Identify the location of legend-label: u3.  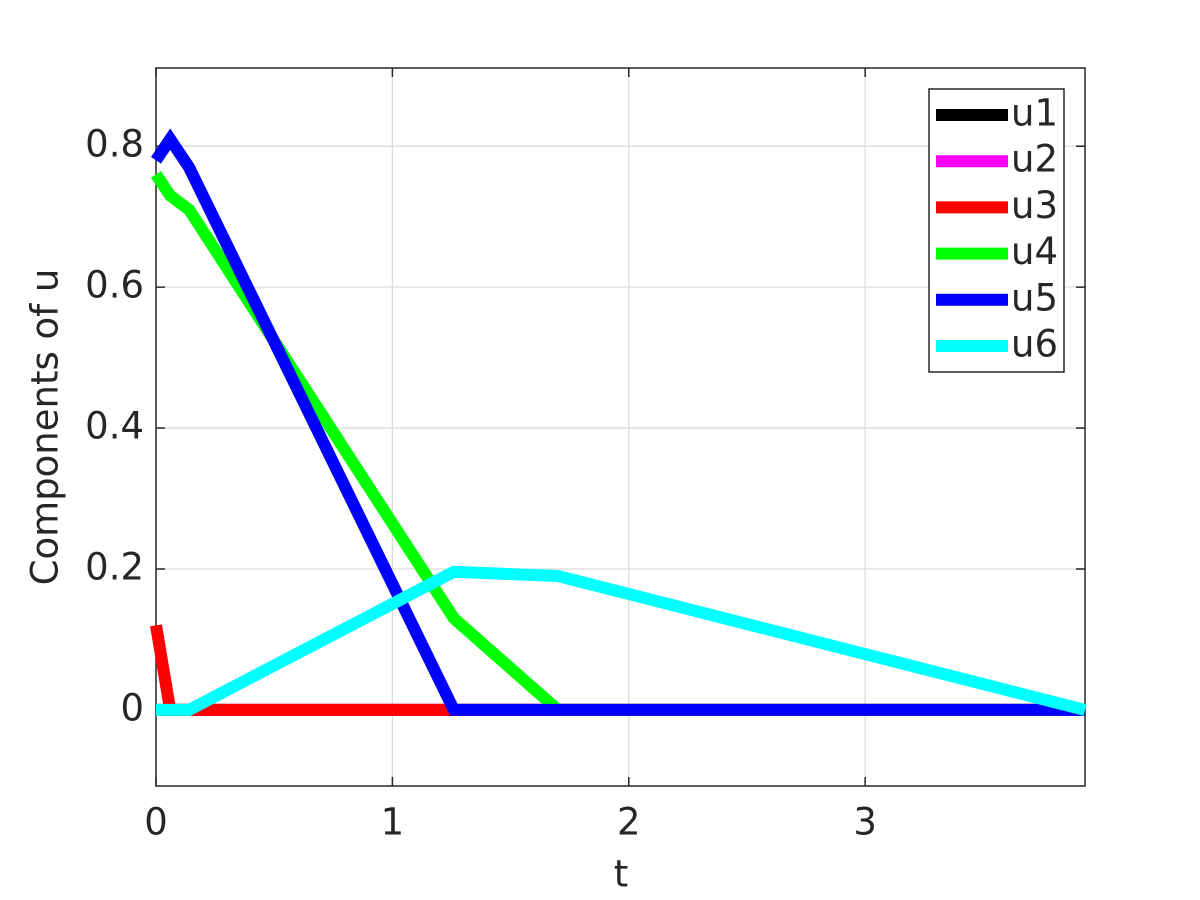
(1034, 205).